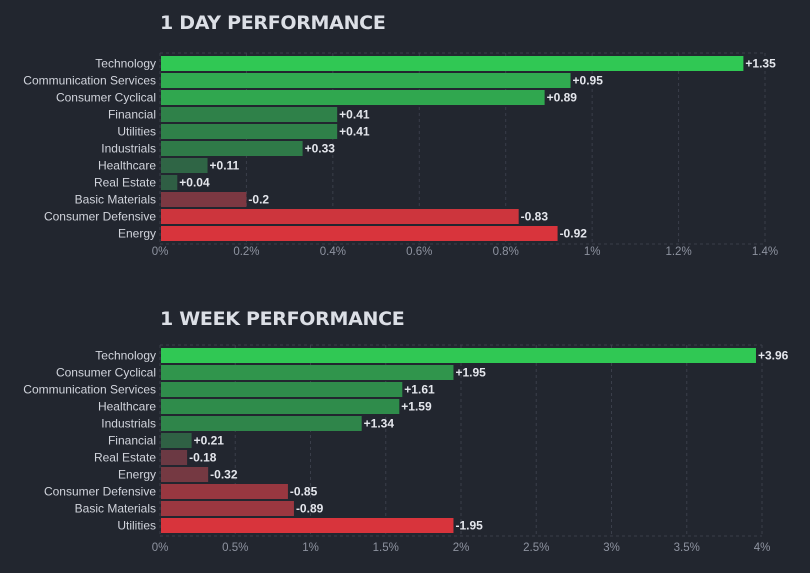 This screenshot has width=810, height=573. I want to click on value-label: -0.2, so click(258, 200).